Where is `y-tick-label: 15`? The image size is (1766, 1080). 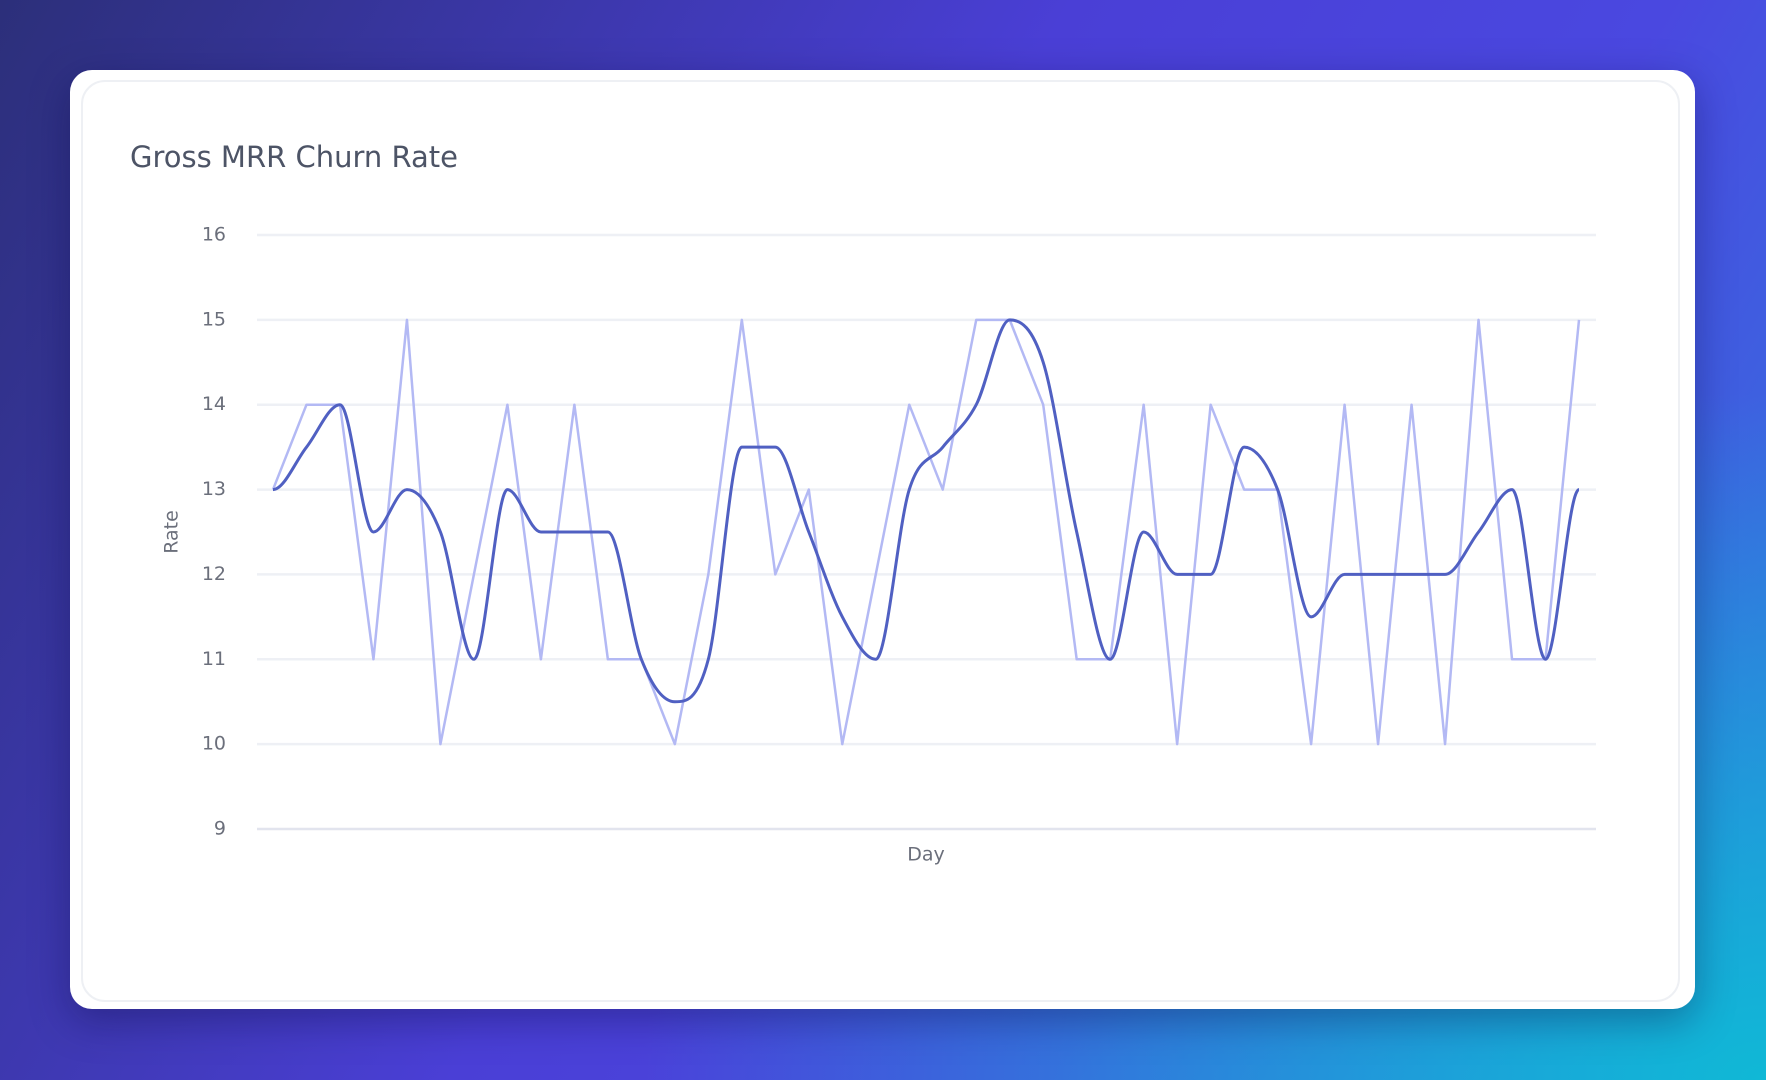
y-tick-label: 15 is located at coordinates (214, 319).